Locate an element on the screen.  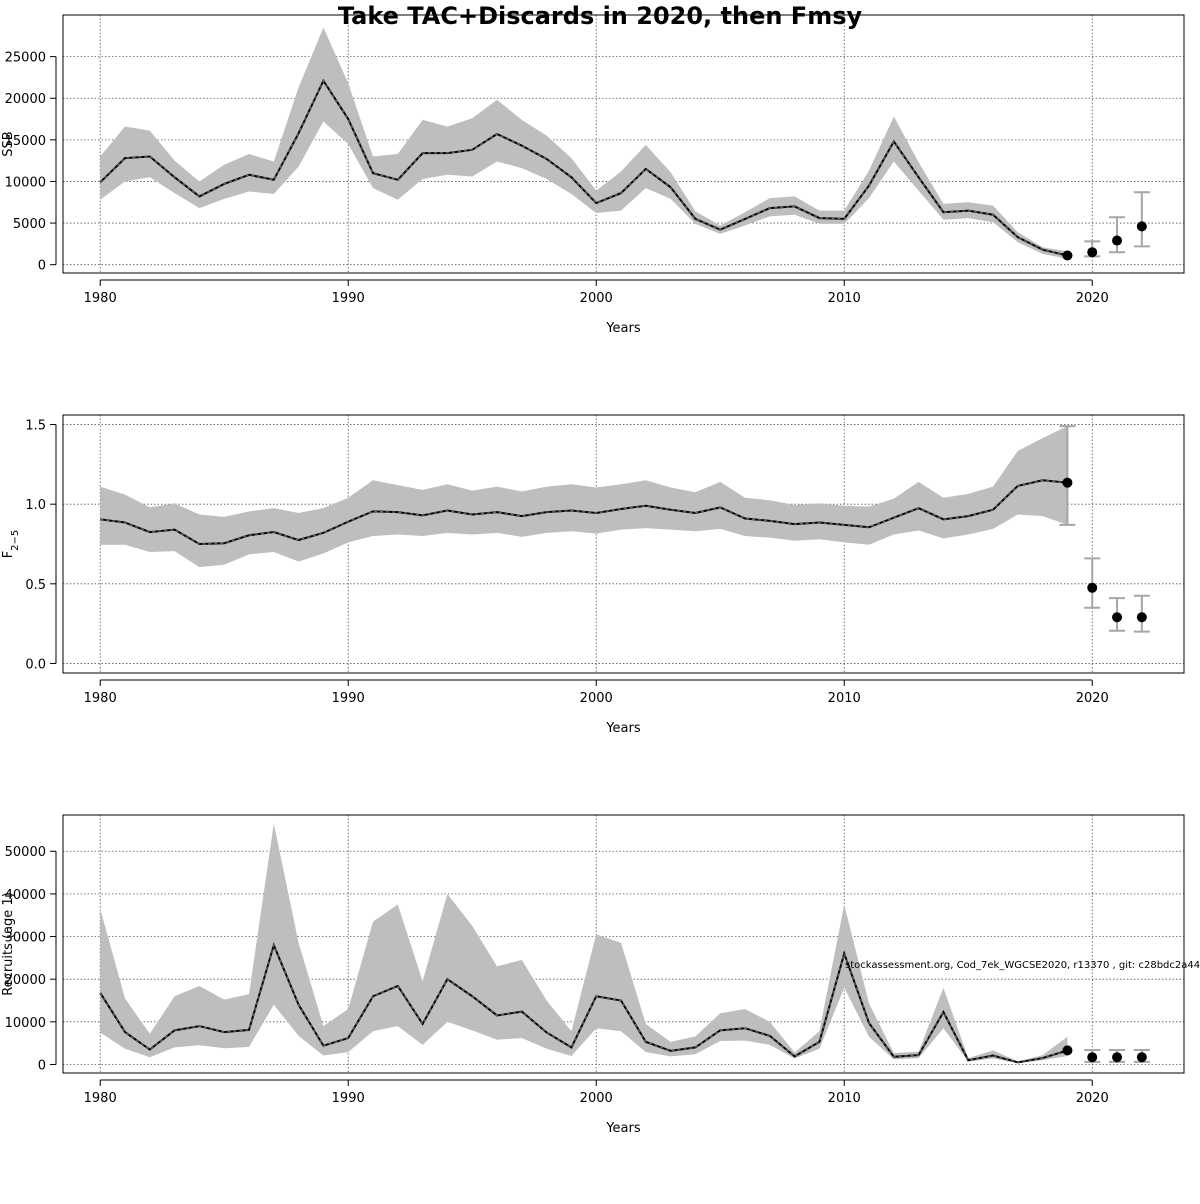
y-tick-label: 50000 is located at coordinates (25, 852).